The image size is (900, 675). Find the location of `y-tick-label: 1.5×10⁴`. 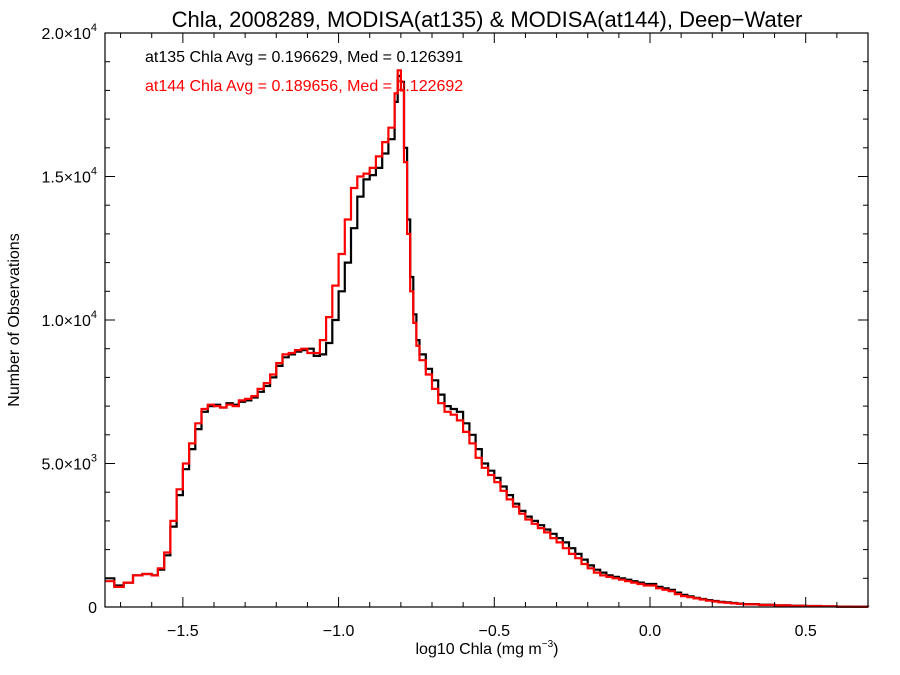

y-tick-label: 1.5×10⁴ is located at coordinates (69, 176).